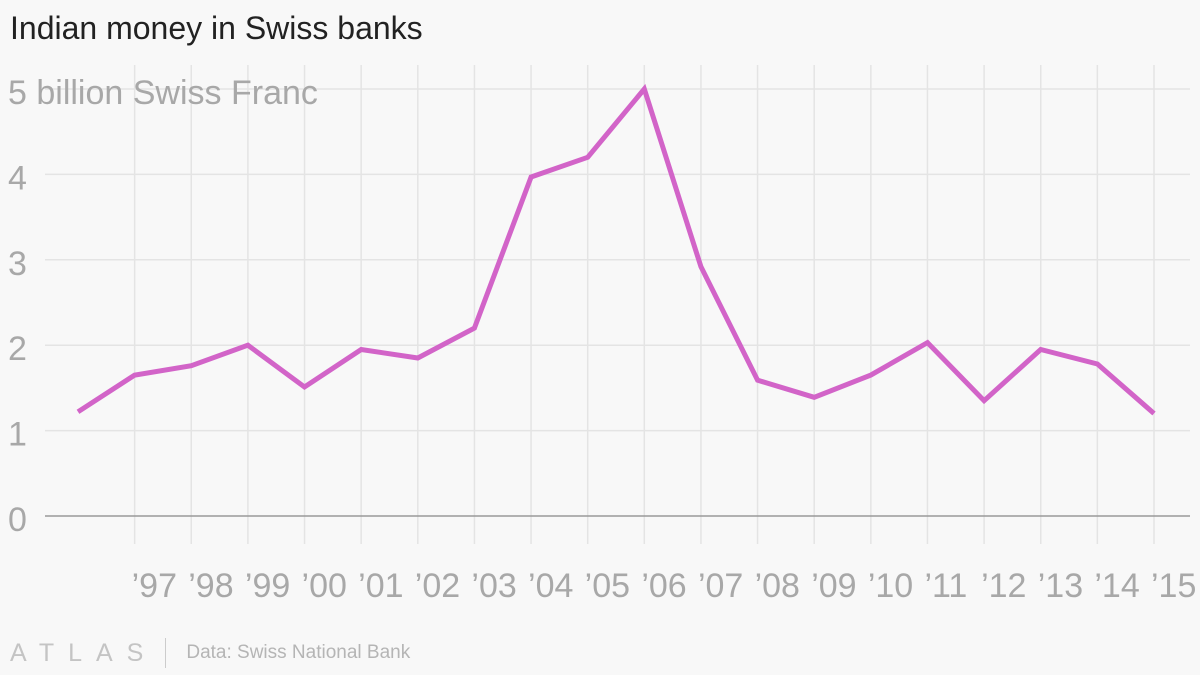 This screenshot has height=675, width=1200. Describe the element at coordinates (17, 349) in the screenshot. I see `y-tick-label: 2` at that location.